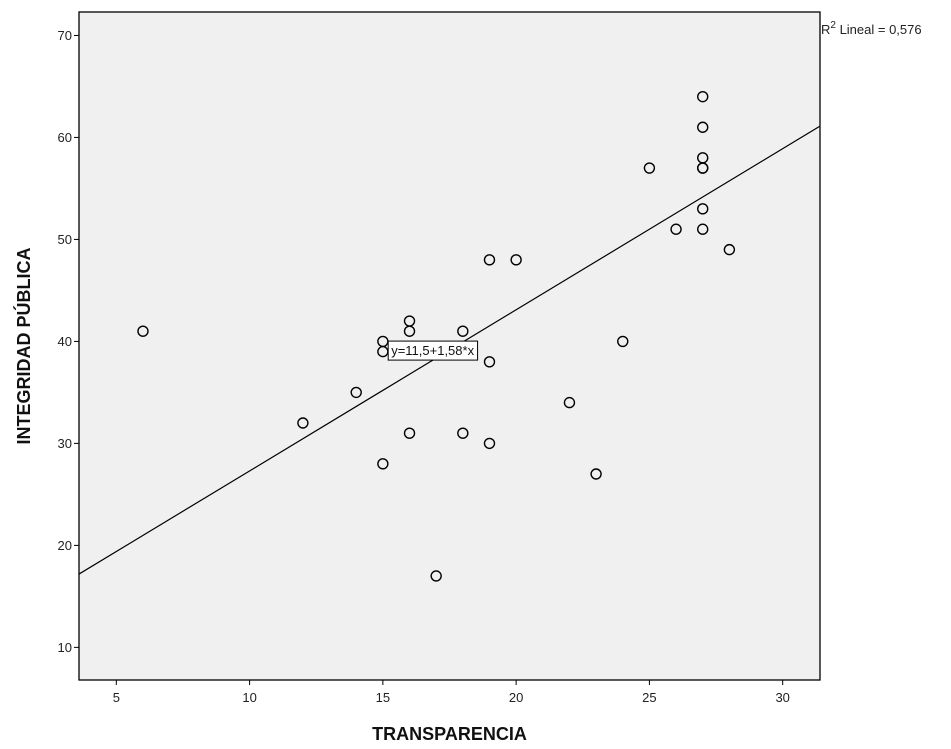  What do you see at coordinates (825, 29) in the screenshot?
I see `r-squared-r: R` at bounding box center [825, 29].